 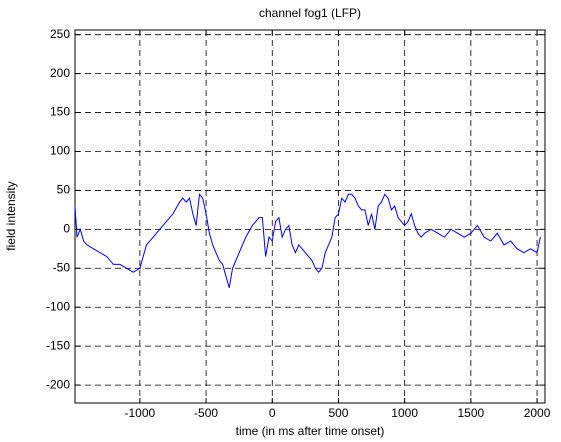 I want to click on y-tick-label: 100, so click(x=60, y=151).